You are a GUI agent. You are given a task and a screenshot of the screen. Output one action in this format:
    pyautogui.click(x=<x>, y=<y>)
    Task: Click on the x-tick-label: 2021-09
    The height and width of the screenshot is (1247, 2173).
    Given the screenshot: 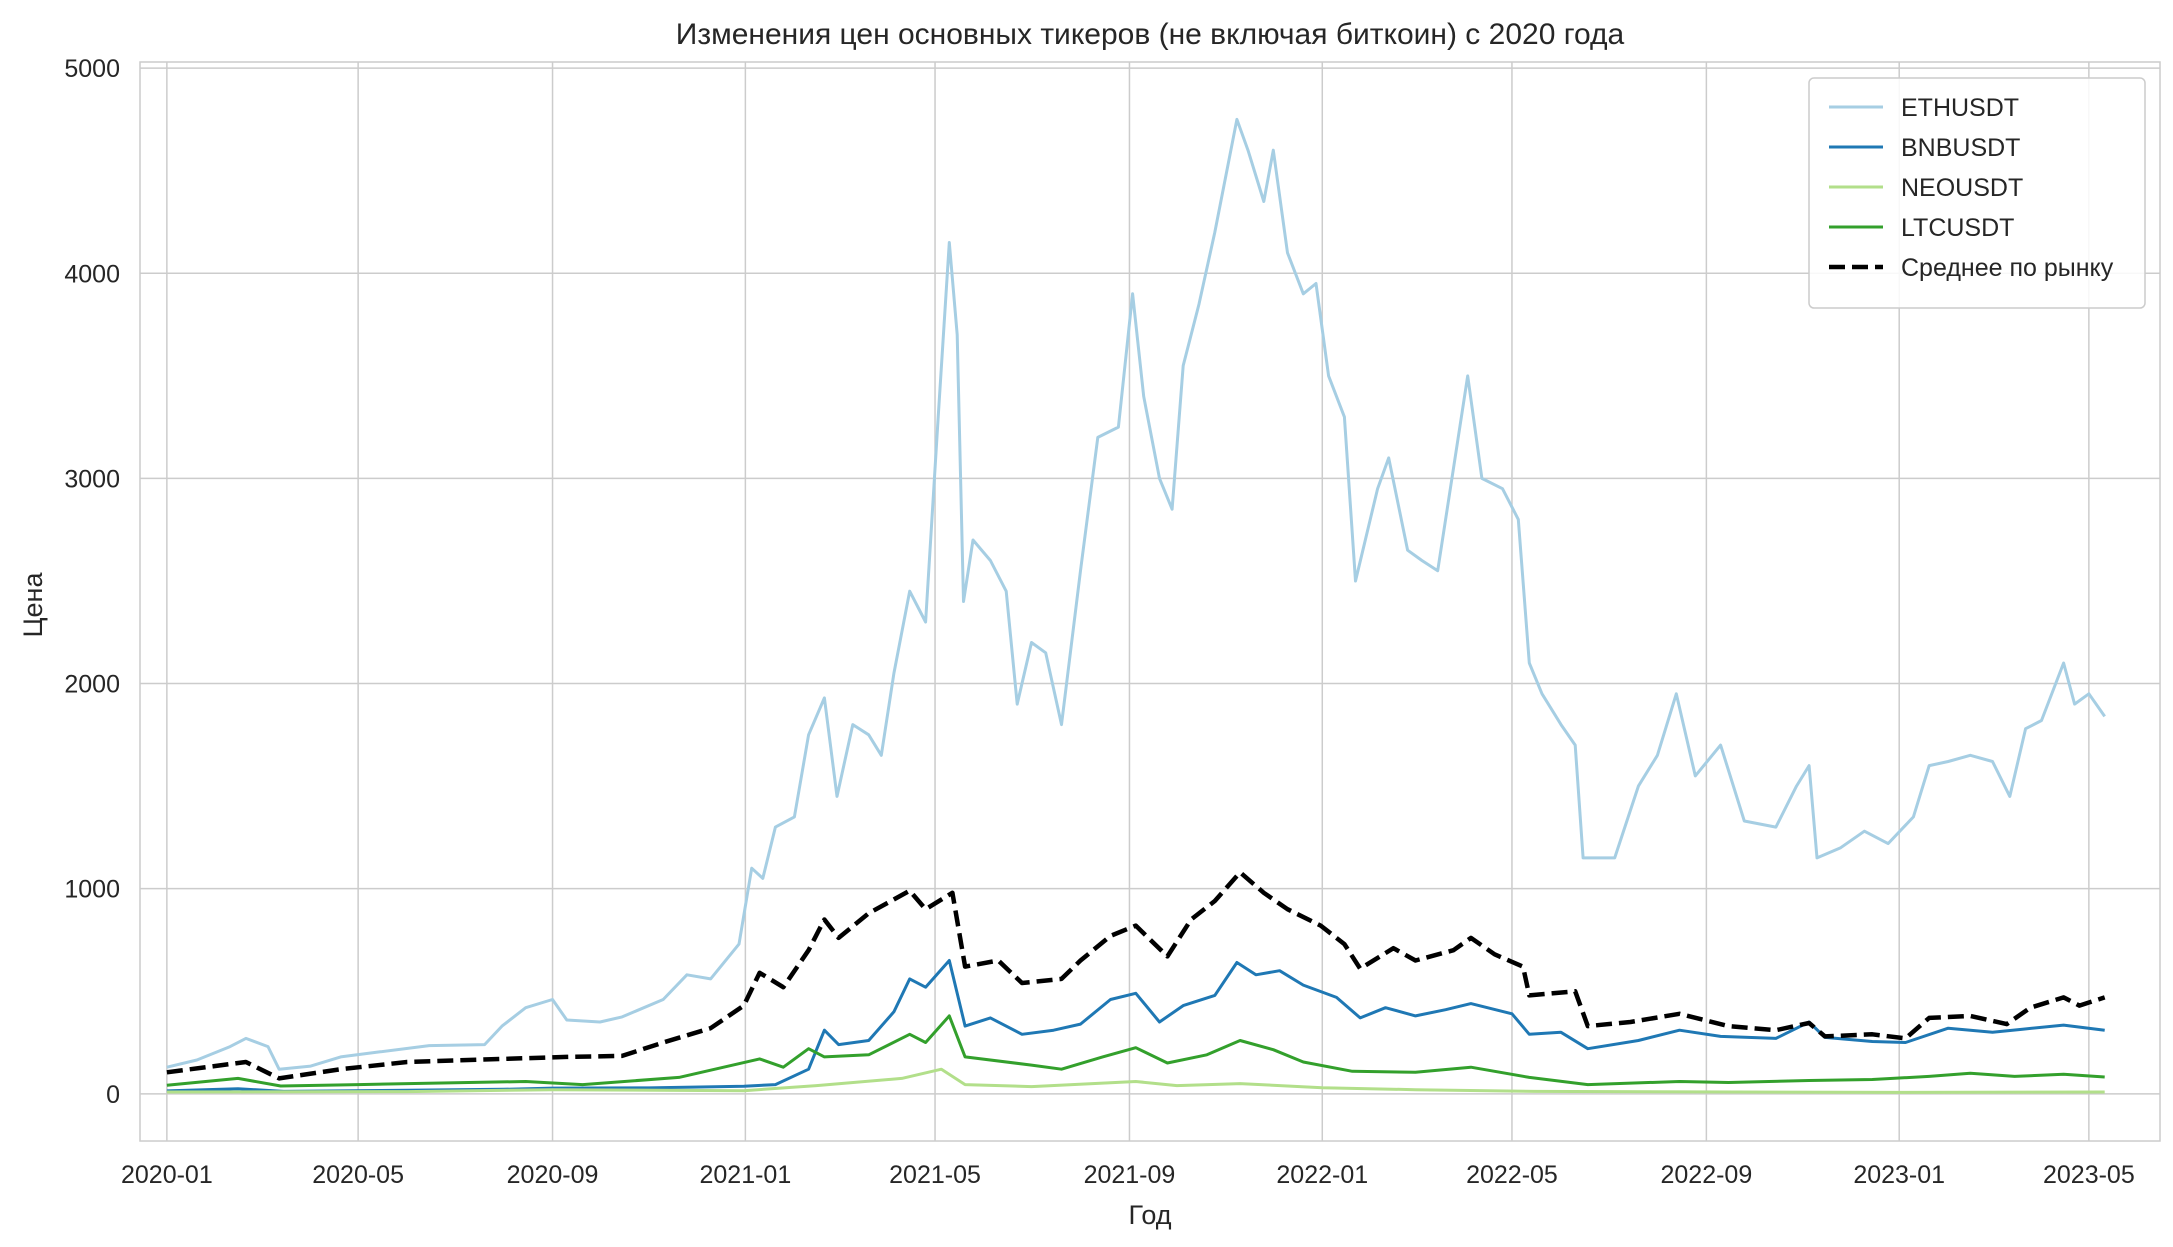 What is the action you would take?
    pyautogui.click(x=1130, y=1175)
    